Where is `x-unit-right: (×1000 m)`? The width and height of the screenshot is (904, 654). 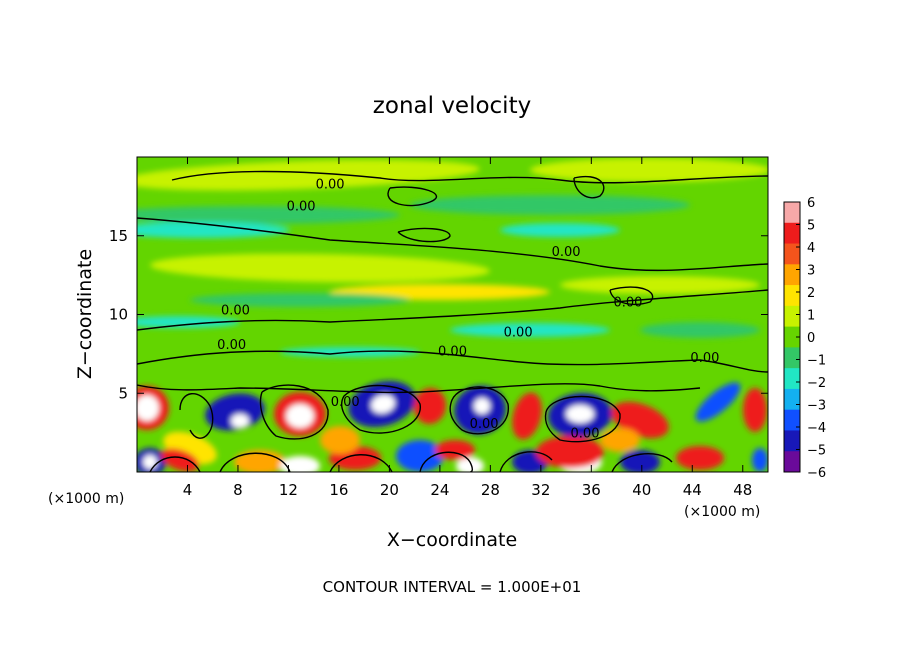 x-unit-right: (×1000 m) is located at coordinates (722, 512).